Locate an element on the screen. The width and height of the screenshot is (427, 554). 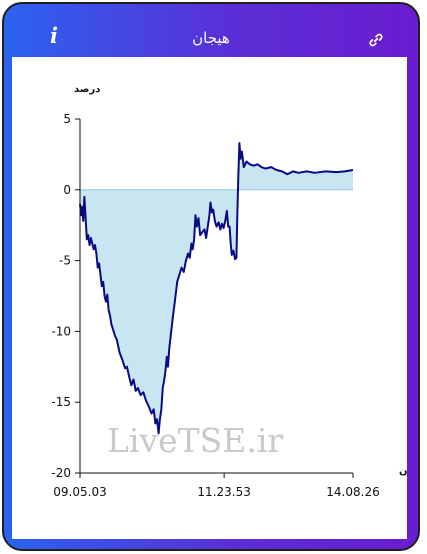
link-icon is located at coordinates (376, 40).